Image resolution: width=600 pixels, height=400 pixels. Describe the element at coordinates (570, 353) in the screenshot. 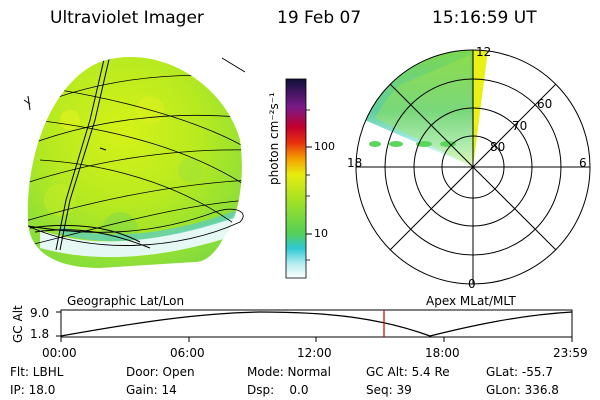

I see `time-tick-2359: 23:59` at that location.